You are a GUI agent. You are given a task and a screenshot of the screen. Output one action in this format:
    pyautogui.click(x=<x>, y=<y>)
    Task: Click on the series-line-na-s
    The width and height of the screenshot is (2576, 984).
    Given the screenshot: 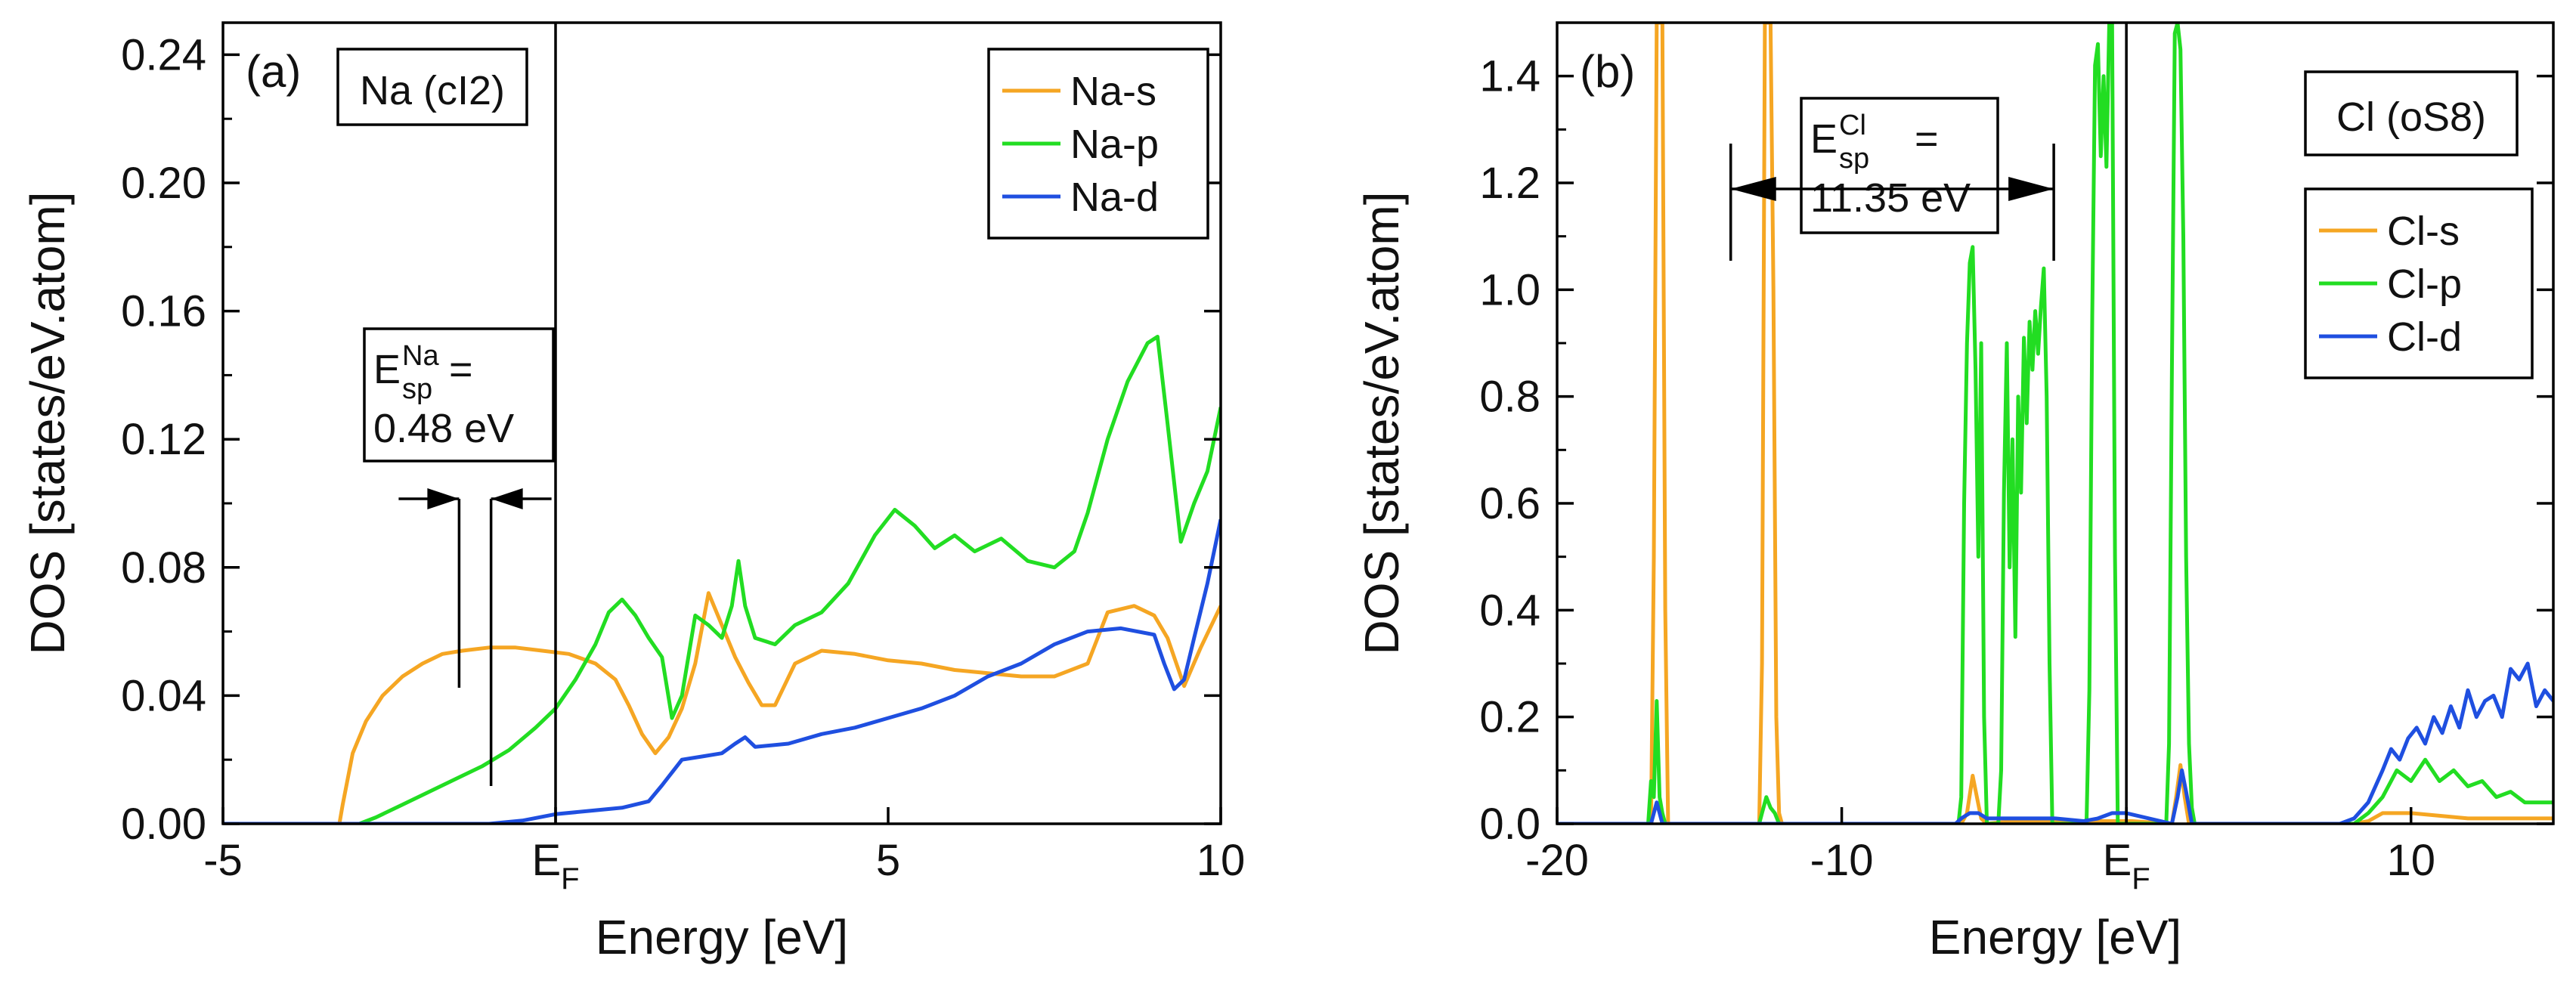 What is the action you would take?
    pyautogui.click(x=722, y=707)
    